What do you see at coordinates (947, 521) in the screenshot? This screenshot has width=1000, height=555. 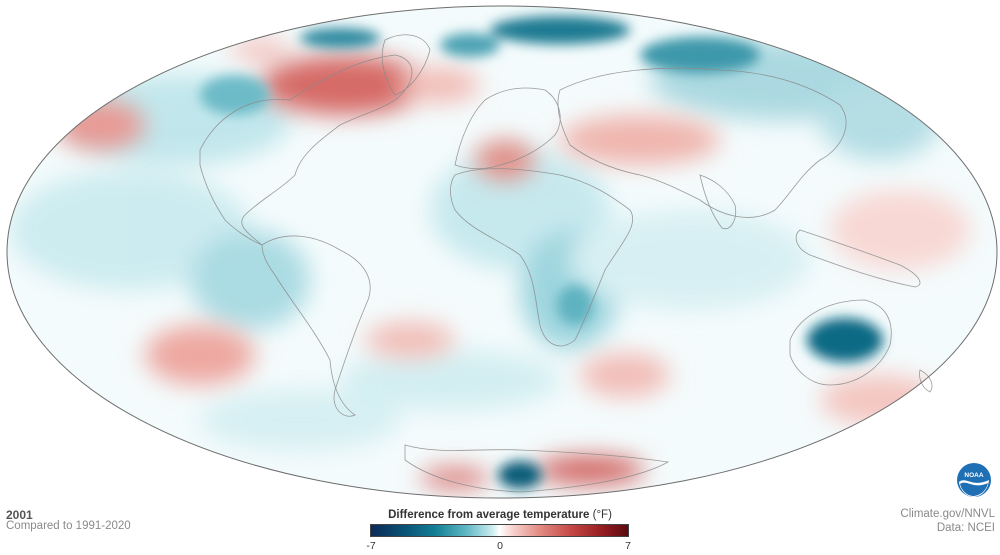 I see `credits-block: Climate.gov/NNVL Data: NCEI` at bounding box center [947, 521].